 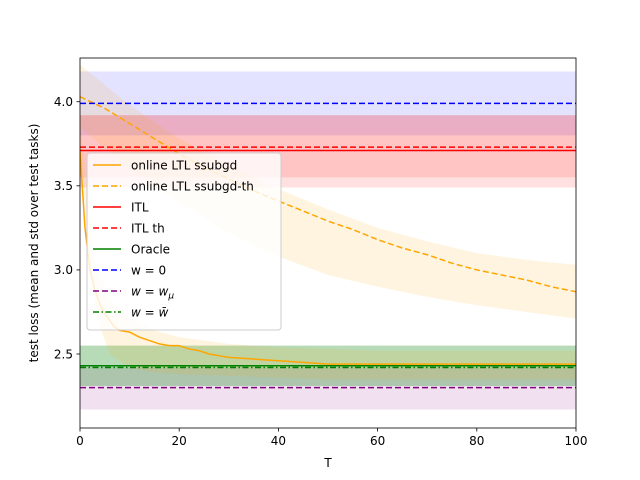 I want to click on x-tick-label: 60, so click(x=377, y=441).